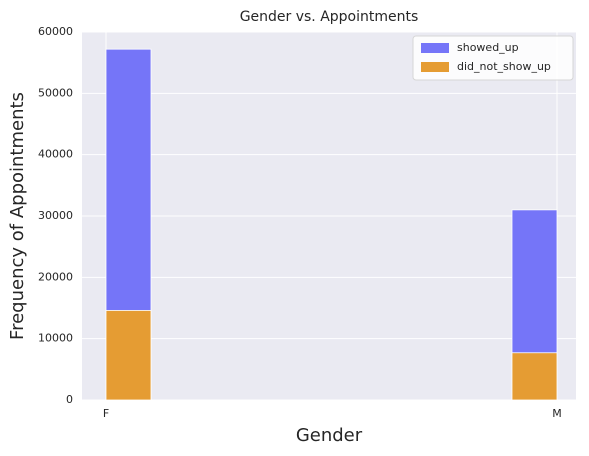 This screenshot has height=456, width=589. Describe the element at coordinates (557, 413) in the screenshot. I see `x-tick-label: M` at that location.